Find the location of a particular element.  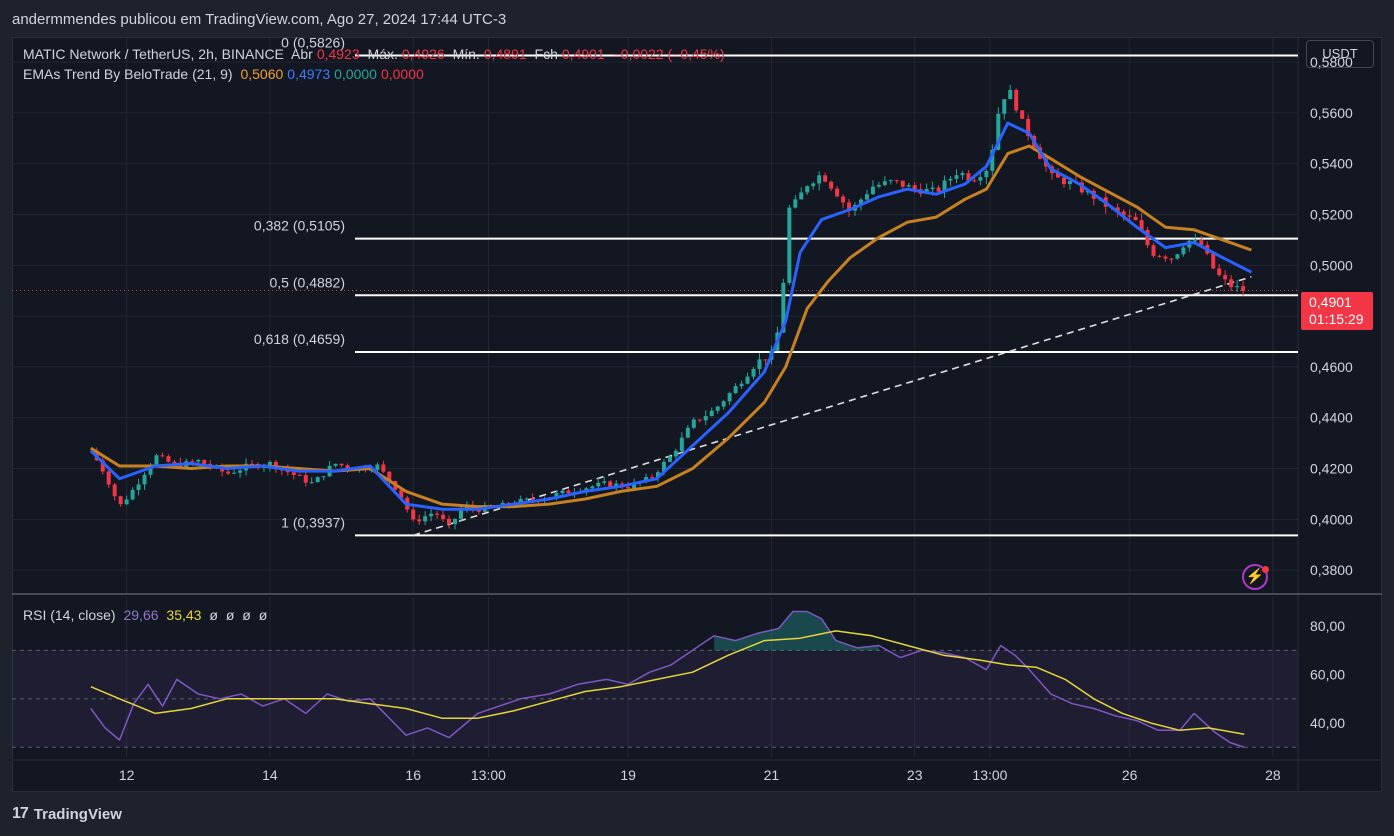

rsi-ma-line is located at coordinates (667, 682).